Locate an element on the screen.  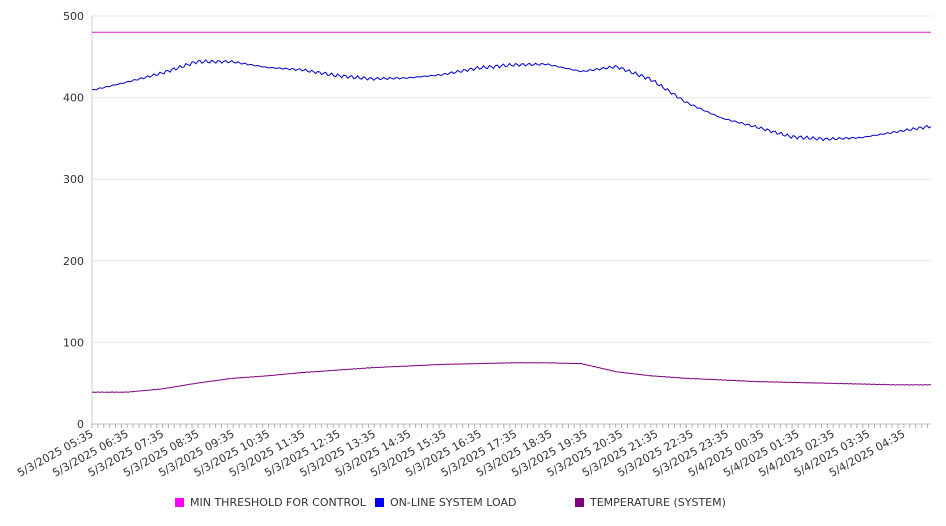
legend-item-min-threshold: MIN THRESHOLD FOR CONTROL is located at coordinates (270, 502).